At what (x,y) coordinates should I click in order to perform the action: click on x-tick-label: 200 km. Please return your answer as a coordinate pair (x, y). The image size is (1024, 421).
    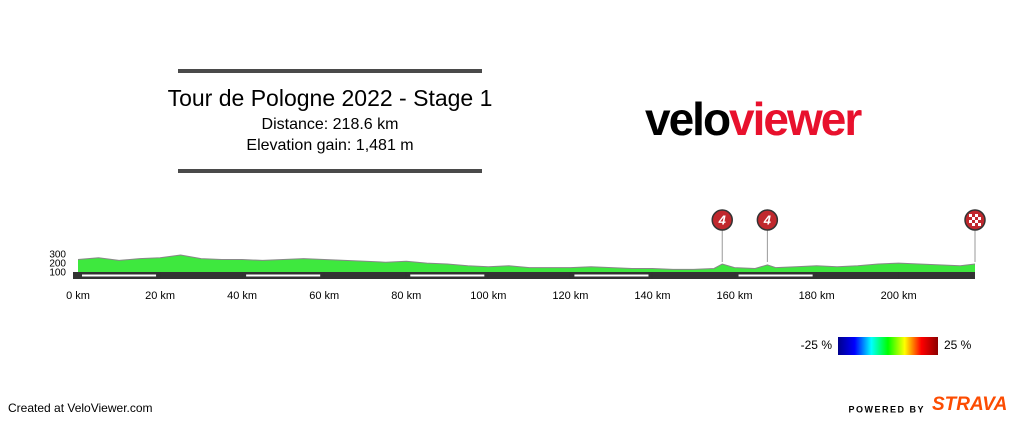
    Looking at the image, I should click on (899, 296).